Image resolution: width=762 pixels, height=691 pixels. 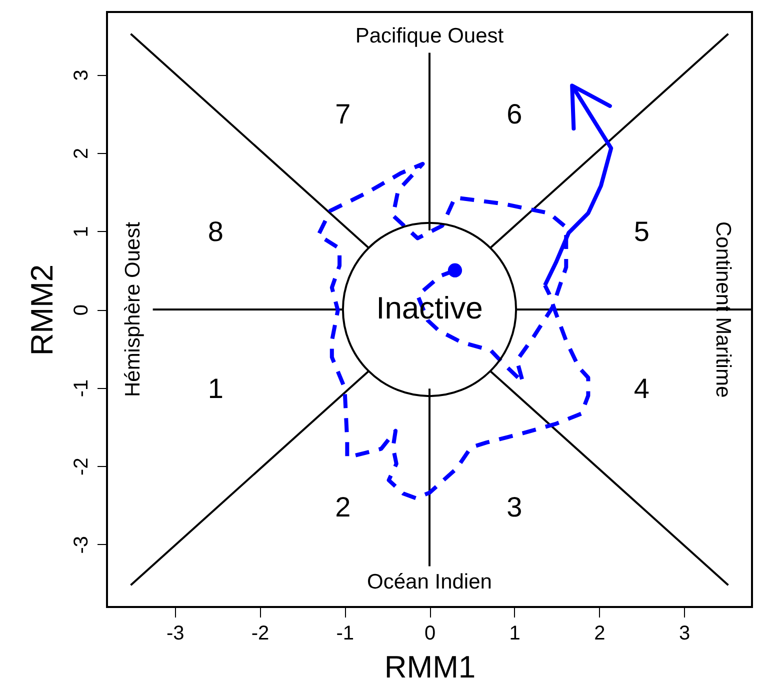 What do you see at coordinates (430, 633) in the screenshot?
I see `x-tick-label: 0` at bounding box center [430, 633].